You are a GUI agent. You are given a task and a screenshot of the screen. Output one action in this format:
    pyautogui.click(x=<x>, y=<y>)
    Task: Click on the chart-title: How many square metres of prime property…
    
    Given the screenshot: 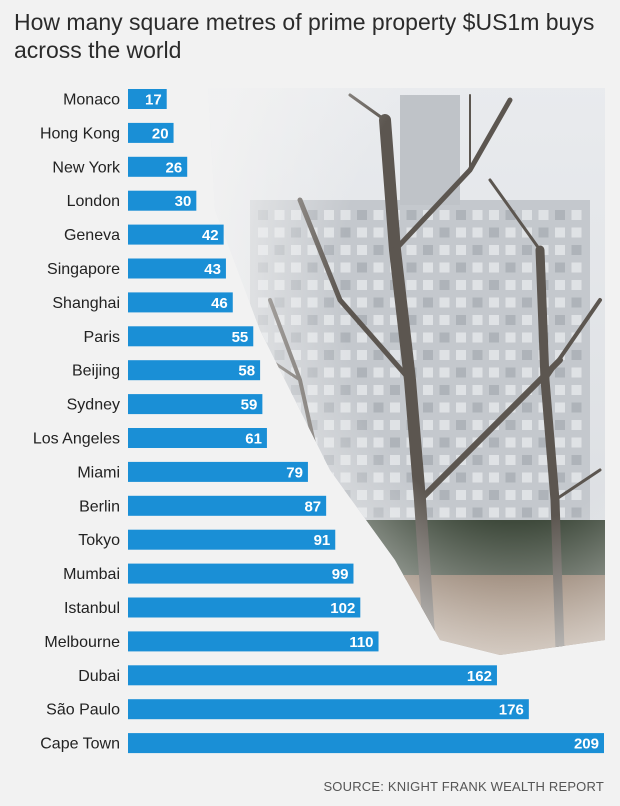 What is the action you would take?
    pyautogui.click(x=304, y=36)
    